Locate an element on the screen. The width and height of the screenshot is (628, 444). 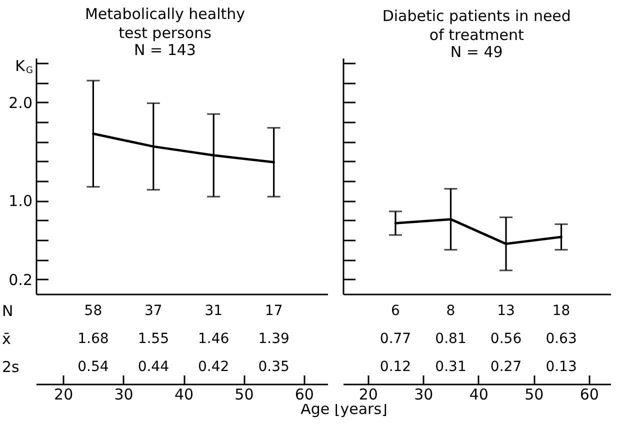
text: 8 is located at coordinates (451, 310).